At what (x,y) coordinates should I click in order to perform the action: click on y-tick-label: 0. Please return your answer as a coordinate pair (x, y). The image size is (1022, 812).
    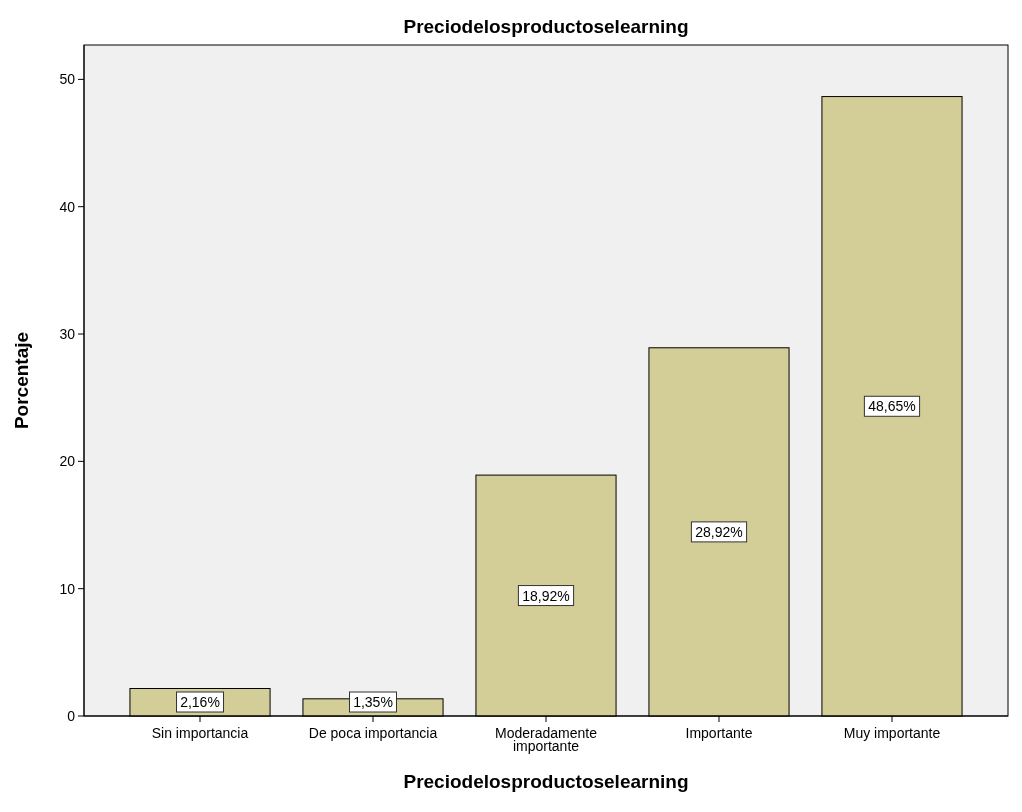
    Looking at the image, I should click on (71, 716).